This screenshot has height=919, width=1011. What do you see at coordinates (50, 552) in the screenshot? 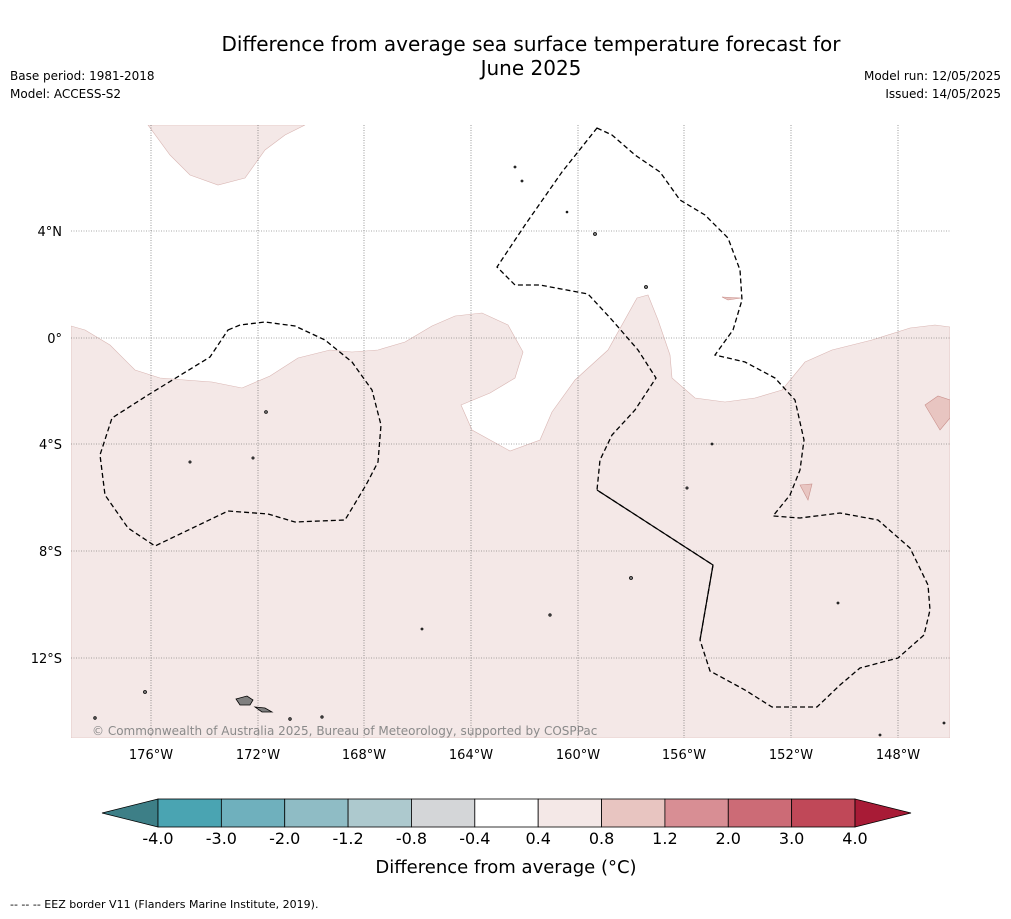
I see `lat-label-8s: 8°S` at bounding box center [50, 552].